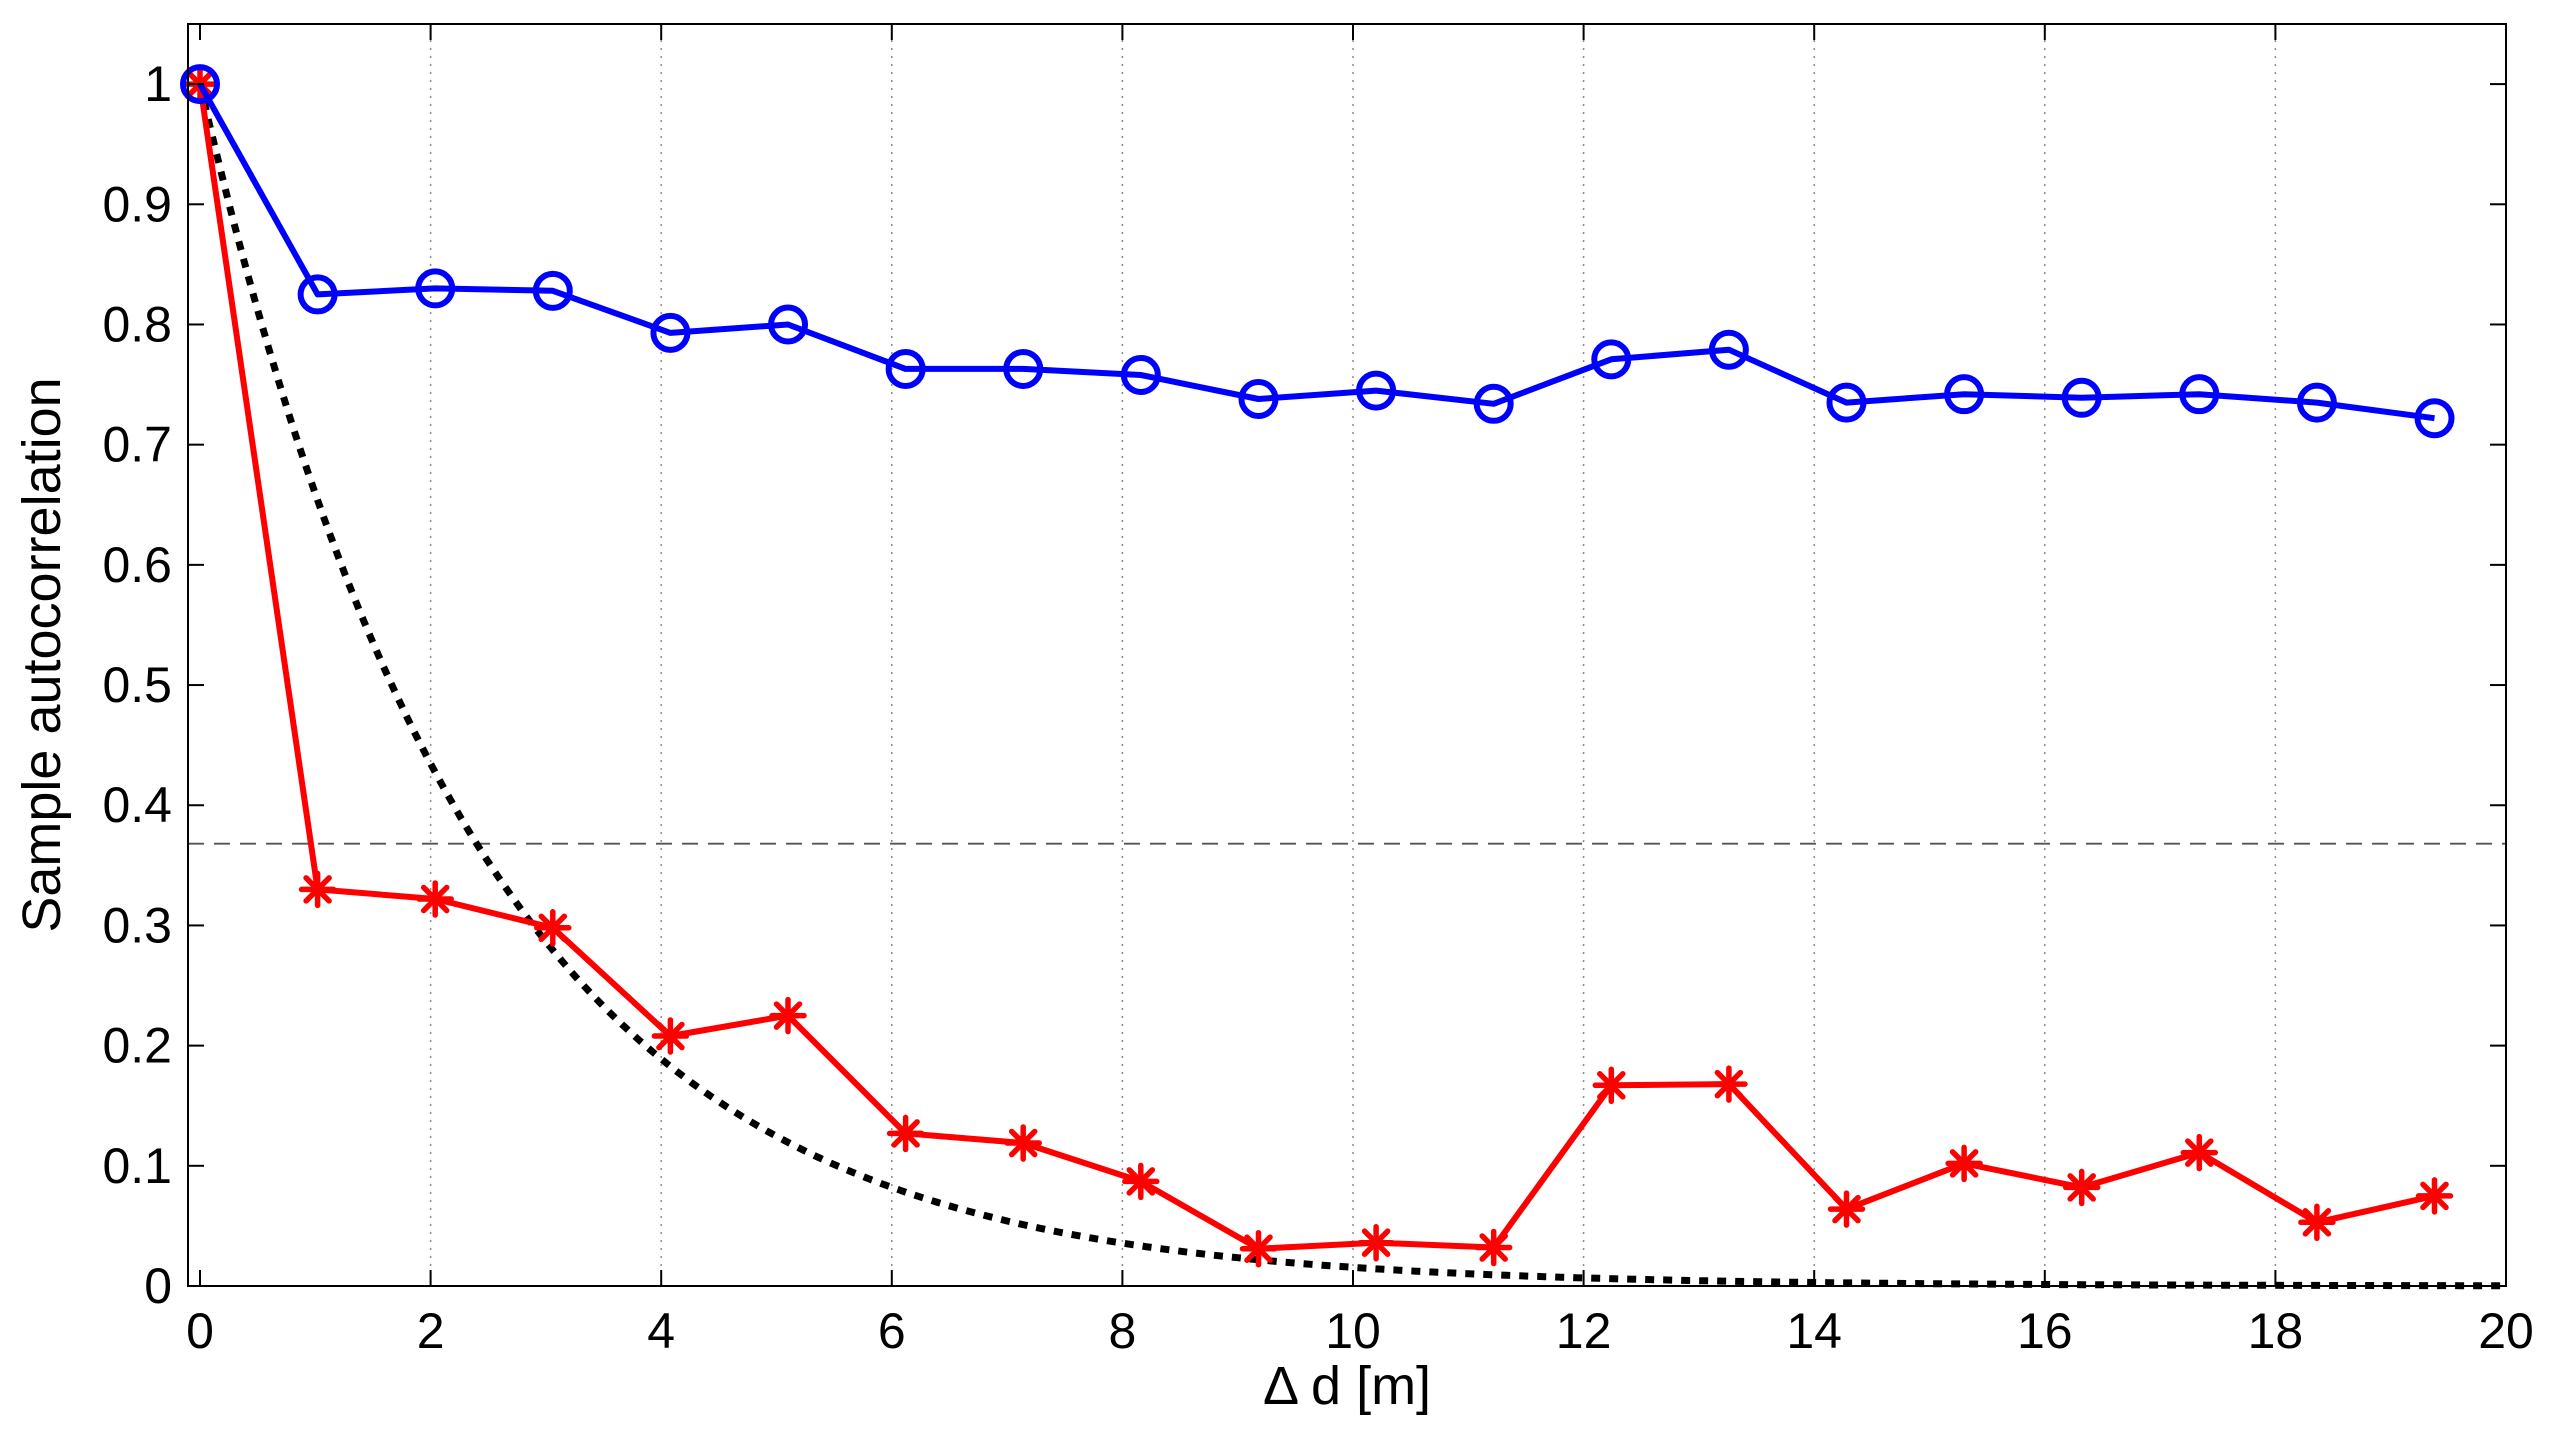 The height and width of the screenshot is (1429, 2549). Describe the element at coordinates (1122, 1331) in the screenshot. I see `x-tick-label: 8` at that location.